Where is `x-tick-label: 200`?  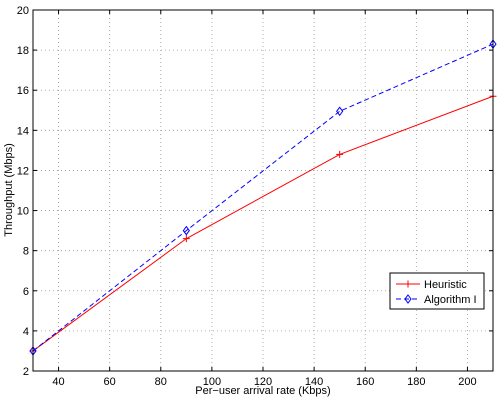 x-tick-label: 200 is located at coordinates (467, 382).